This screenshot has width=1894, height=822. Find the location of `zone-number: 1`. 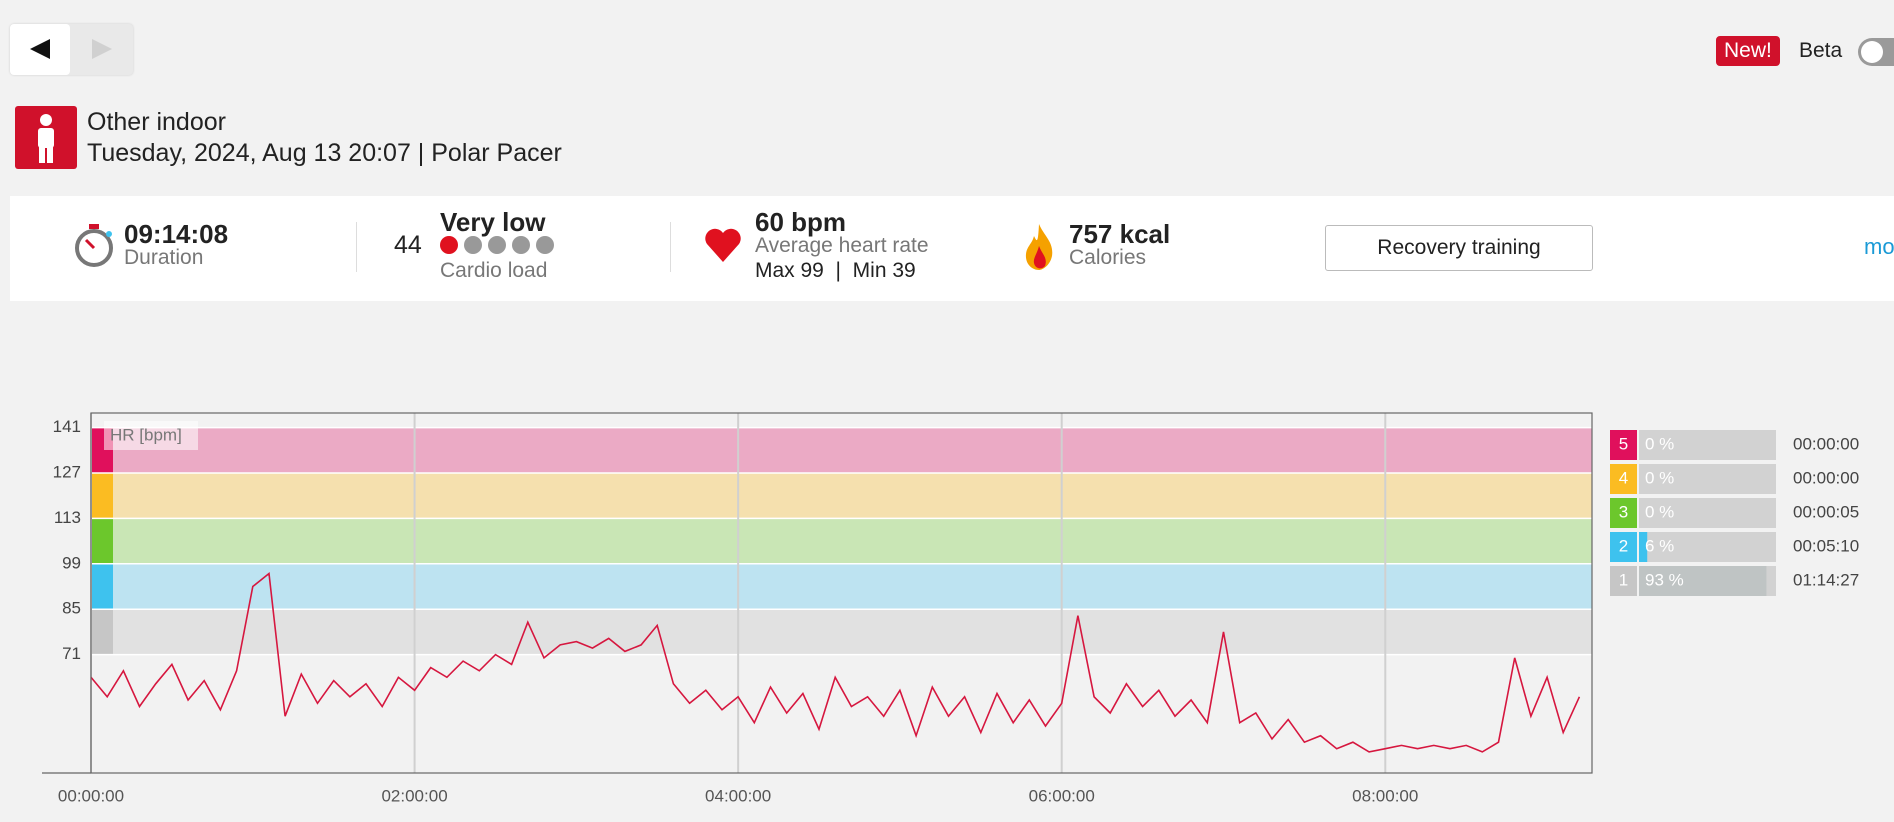

zone-number: 1 is located at coordinates (1623, 579).